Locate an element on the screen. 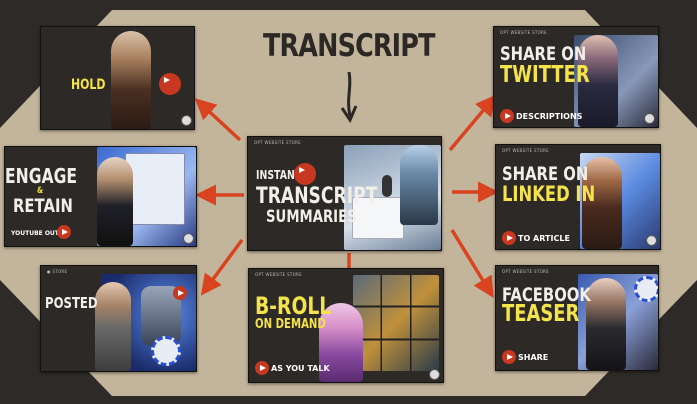 Image resolution: width=697 pixels, height=404 pixels. linkedin-topbar: OPT WEBSITE STORE is located at coordinates (525, 150).